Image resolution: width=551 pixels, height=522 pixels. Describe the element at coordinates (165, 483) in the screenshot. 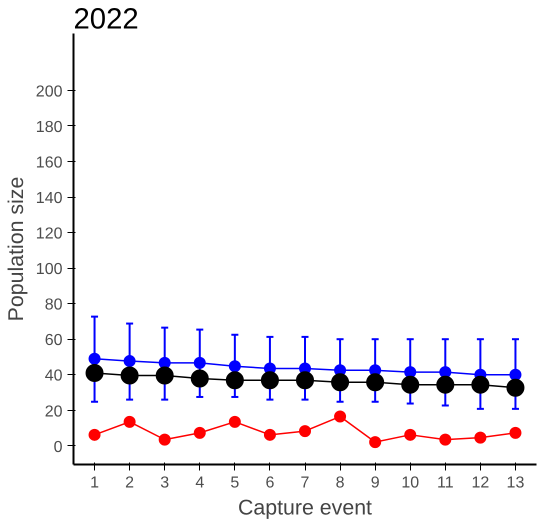

I see `x-tick-label: 3` at that location.